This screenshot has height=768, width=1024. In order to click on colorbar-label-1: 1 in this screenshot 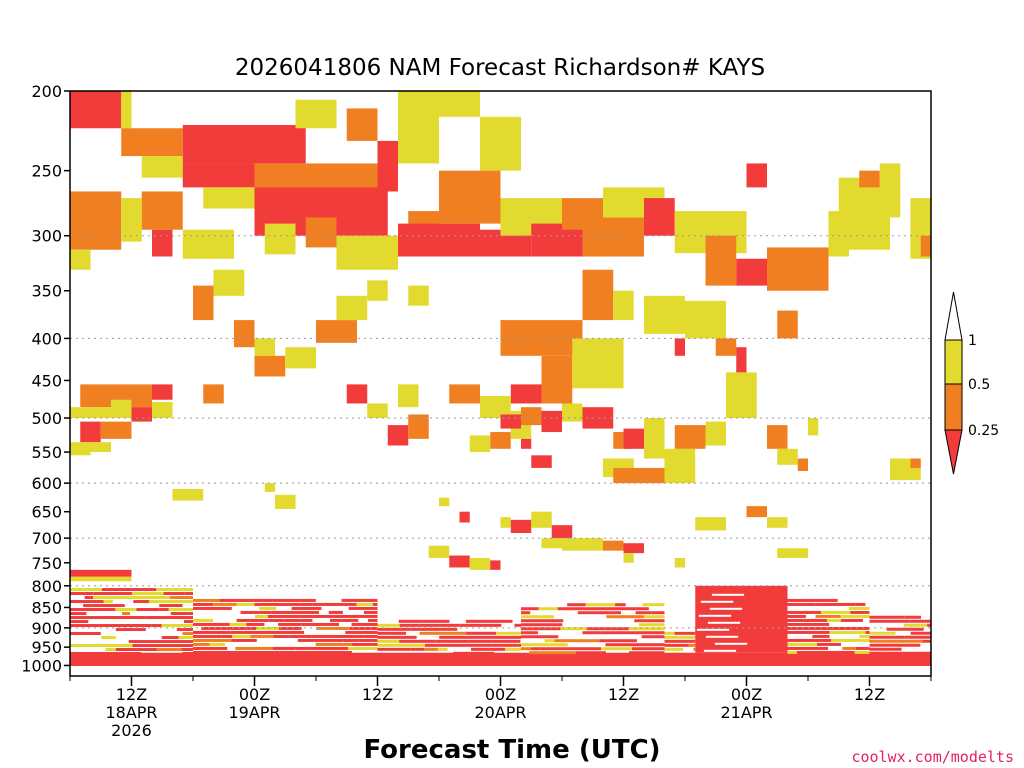, I will do `click(972, 341)`.